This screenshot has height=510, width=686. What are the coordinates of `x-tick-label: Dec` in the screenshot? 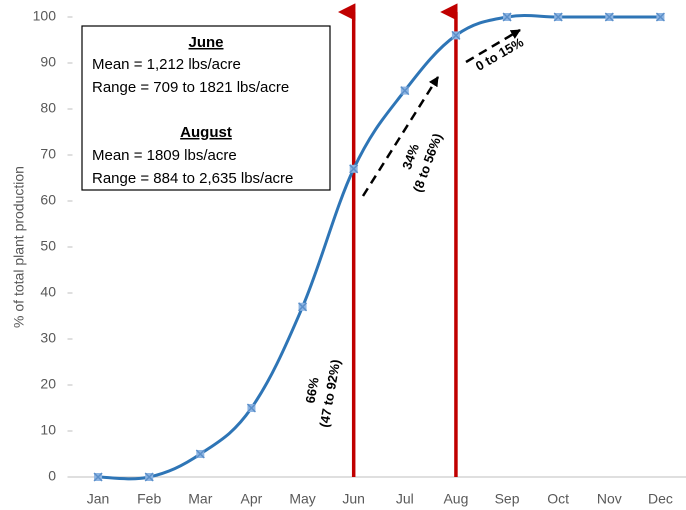 It's located at (660, 499).